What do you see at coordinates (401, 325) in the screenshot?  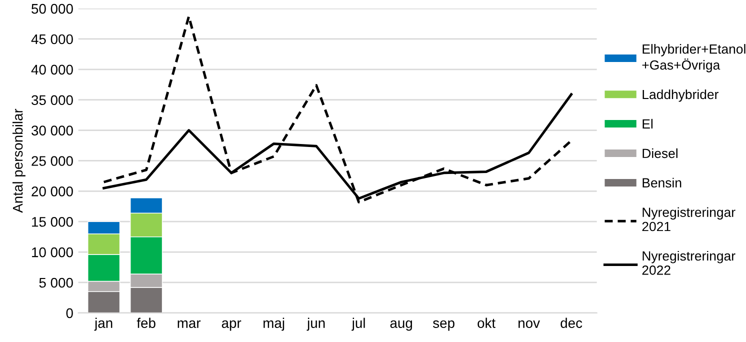 I see `x-tick-label: aug` at bounding box center [401, 325].